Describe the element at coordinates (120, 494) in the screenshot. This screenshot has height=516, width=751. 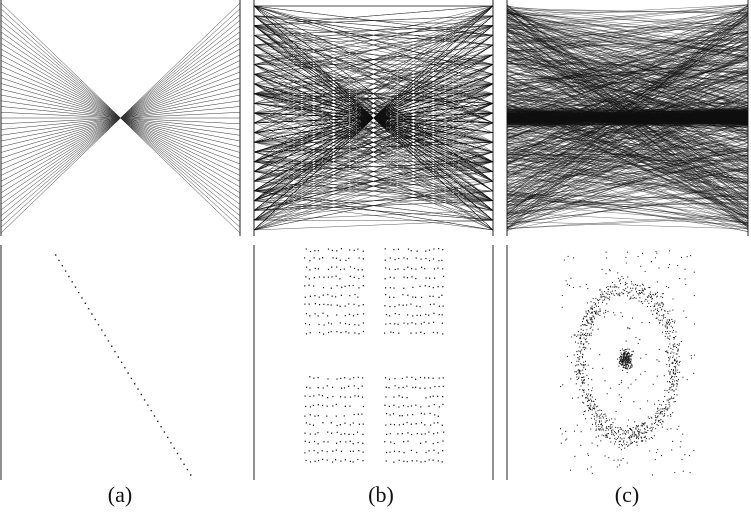
I see `caption: (a)` at that location.